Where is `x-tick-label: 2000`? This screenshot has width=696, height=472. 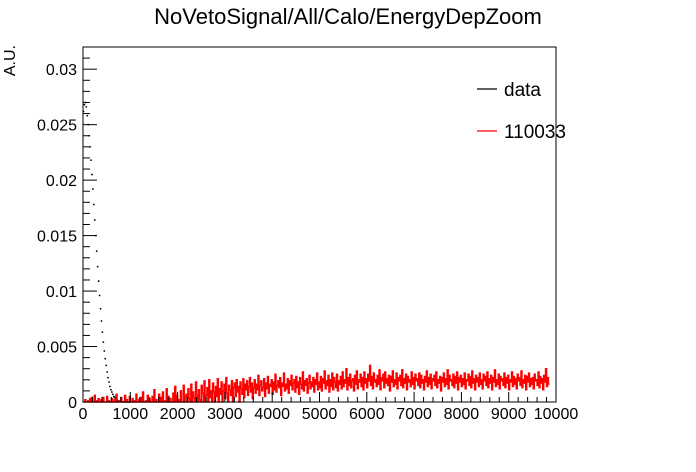 x-tick-label: 2000 is located at coordinates (178, 414).